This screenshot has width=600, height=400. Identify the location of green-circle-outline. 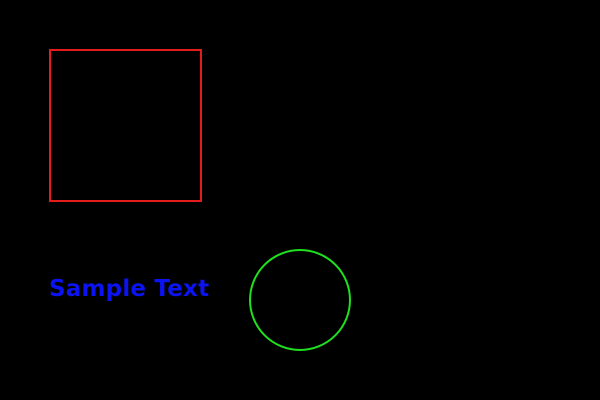
(300, 300).